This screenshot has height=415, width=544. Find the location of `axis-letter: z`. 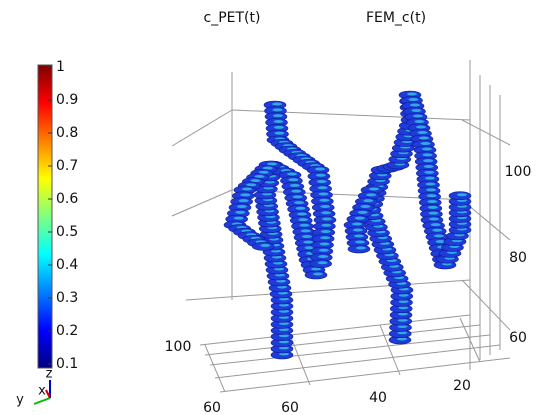

axis-letter: z is located at coordinates (49, 374).